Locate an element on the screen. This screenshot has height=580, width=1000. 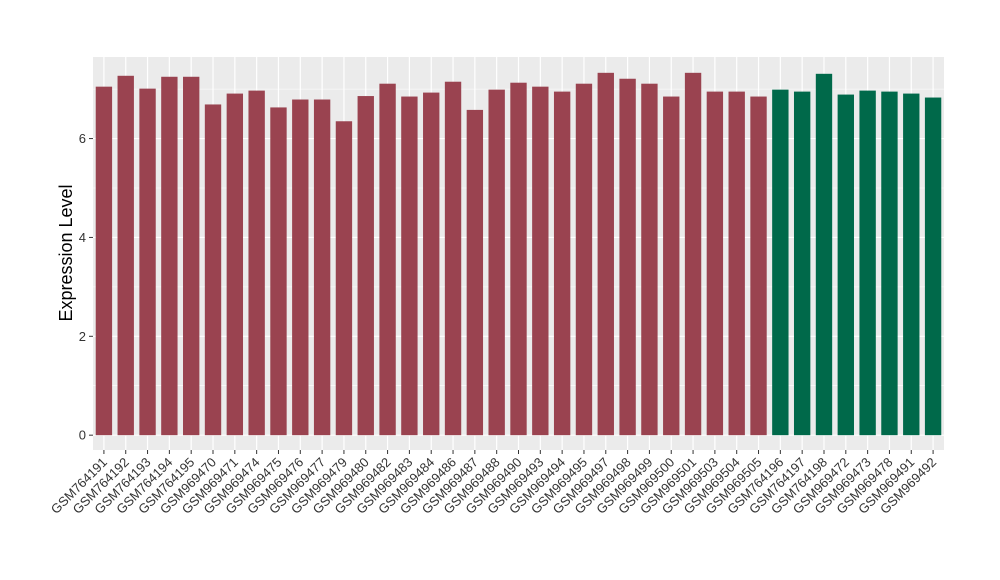
bar-GSM969501 is located at coordinates (693, 254).